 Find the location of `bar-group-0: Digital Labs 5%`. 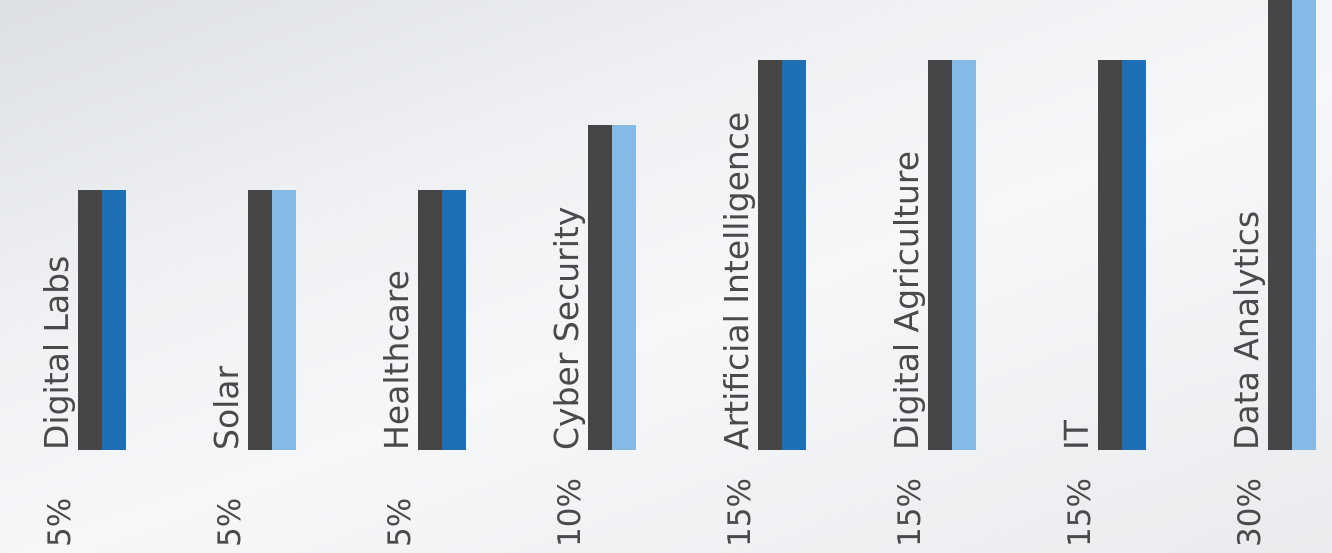

bar-group-0: Digital Labs 5% is located at coordinates (81, 368).